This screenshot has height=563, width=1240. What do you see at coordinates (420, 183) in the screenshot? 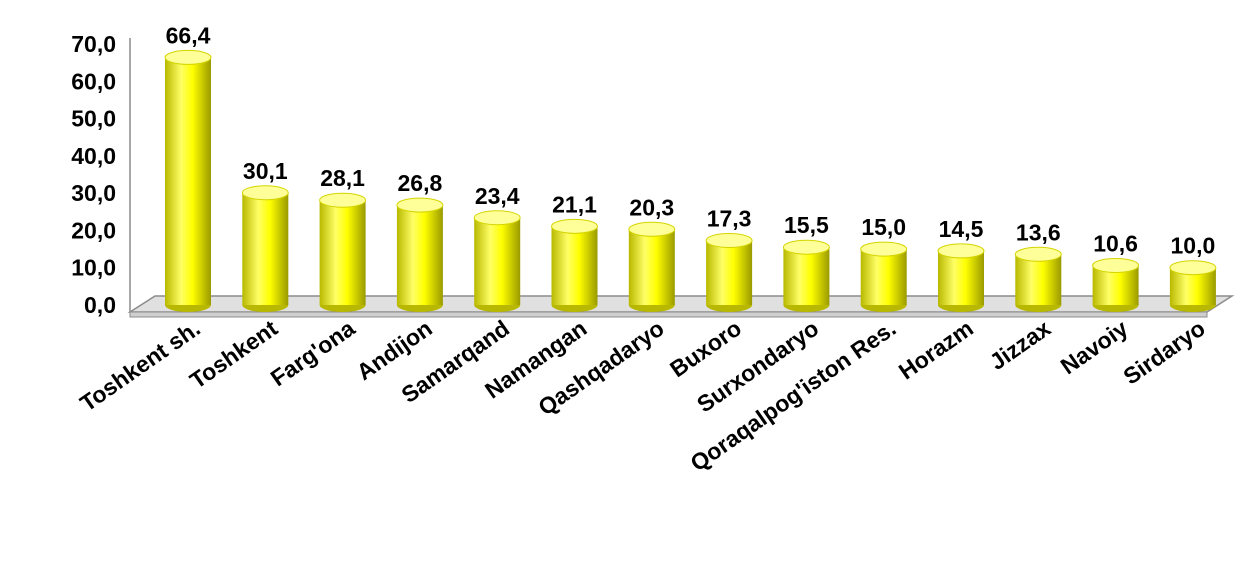
I see `data-label: 26,8` at bounding box center [420, 183].